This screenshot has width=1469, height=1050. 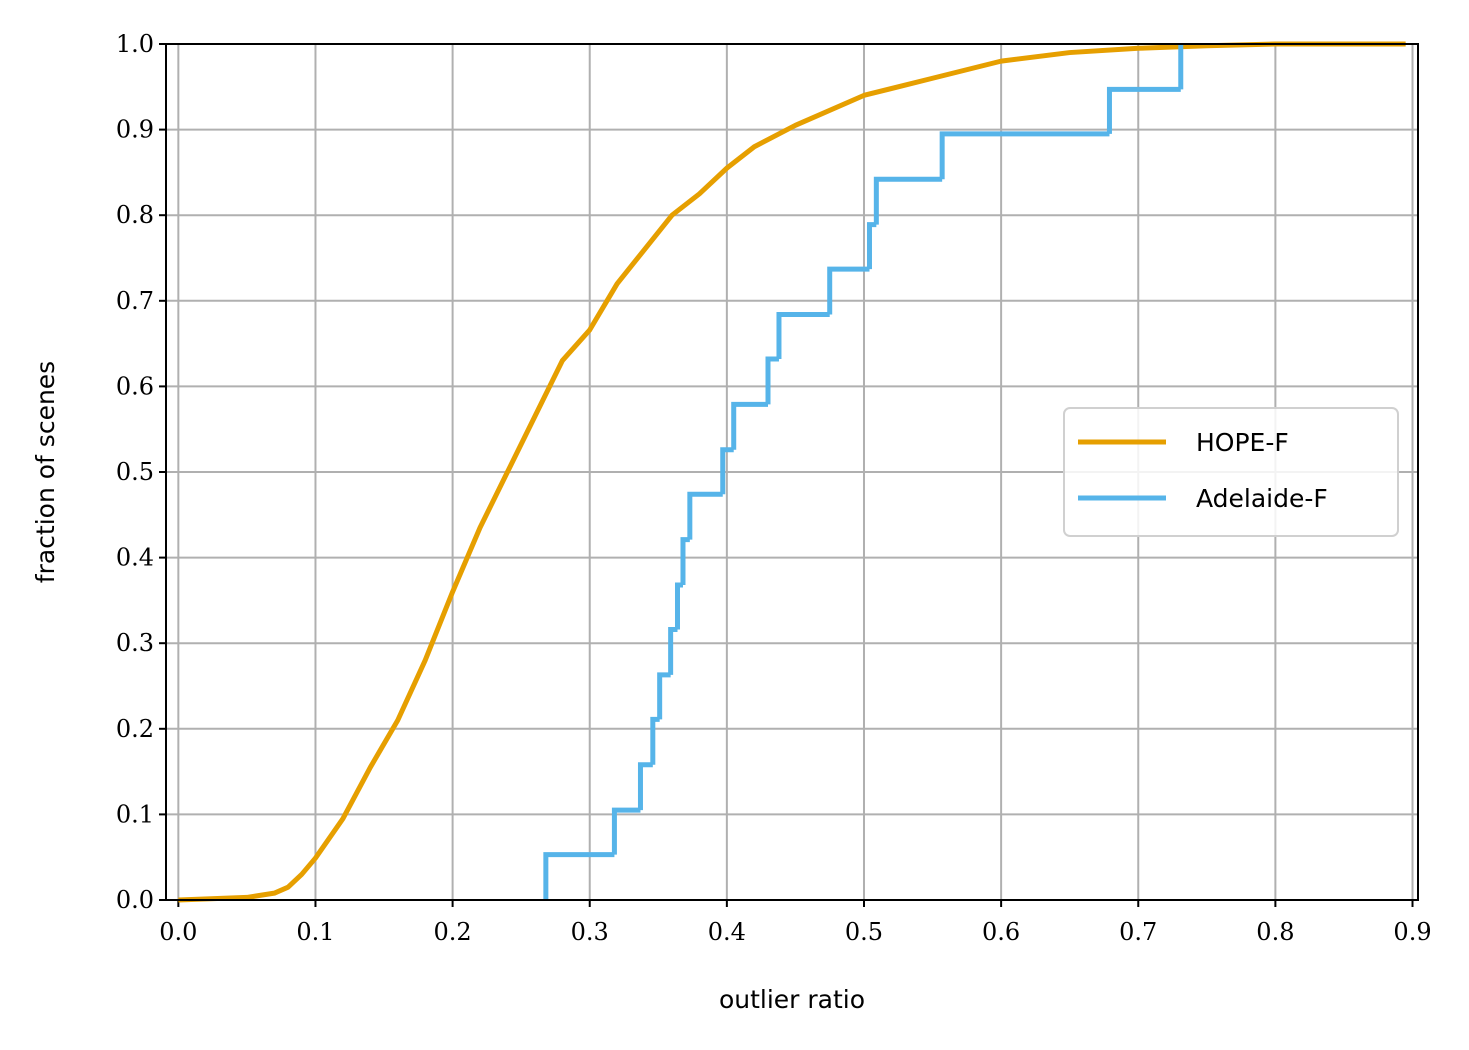 What do you see at coordinates (135, 215) in the screenshot?
I see `y-tick-label: 0.8` at bounding box center [135, 215].